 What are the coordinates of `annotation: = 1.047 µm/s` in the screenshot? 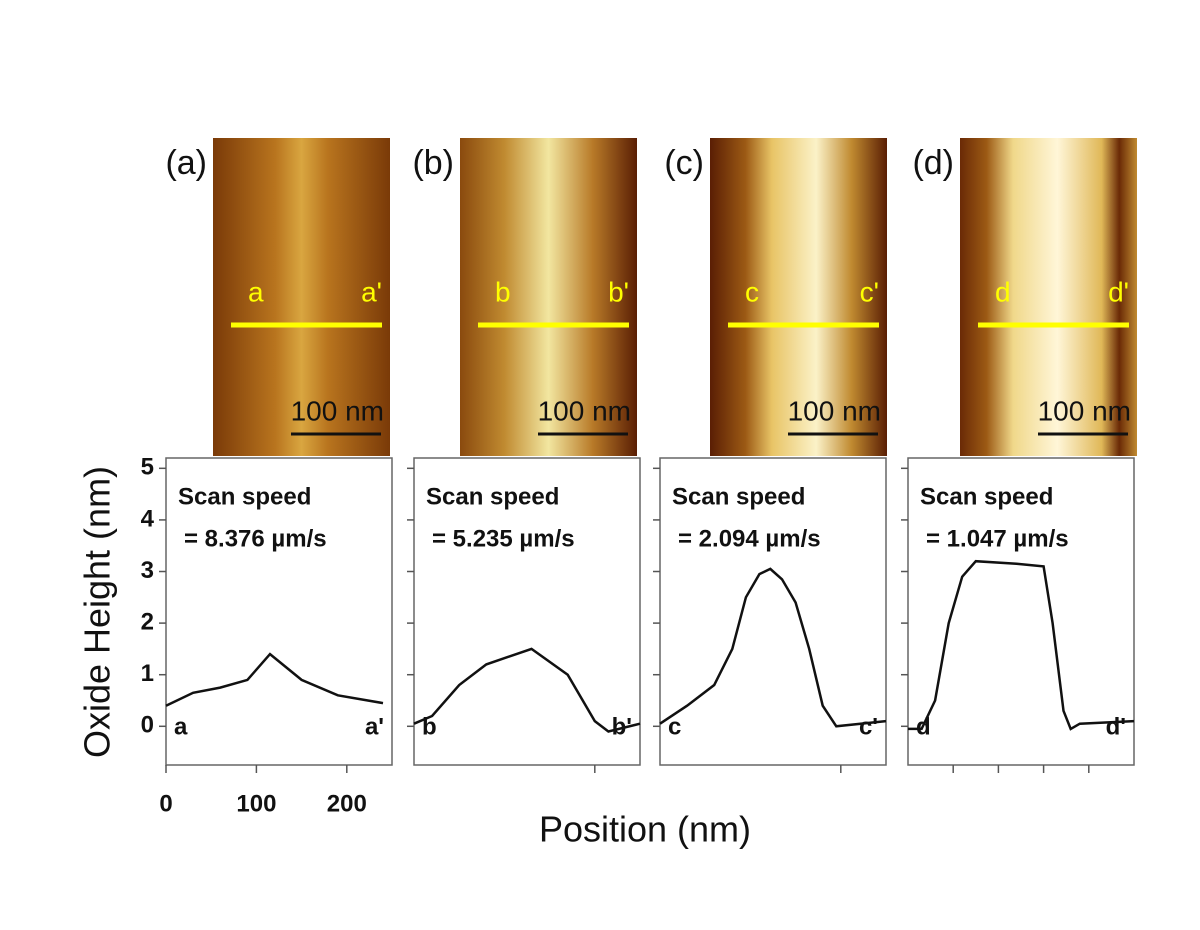 It's located at (997, 538).